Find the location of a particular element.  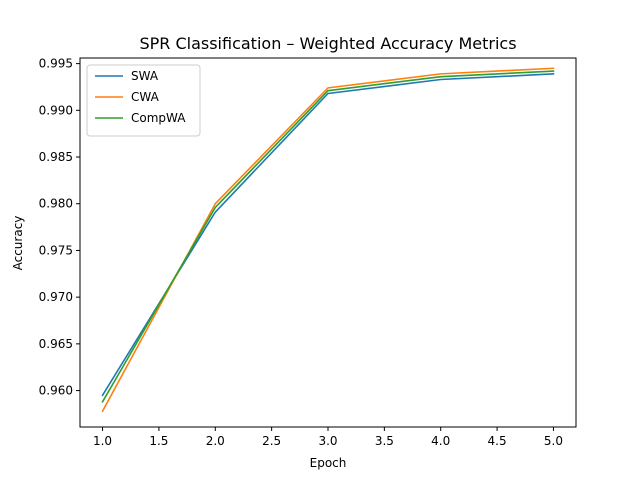

legend-label: CompWA is located at coordinates (158, 118).